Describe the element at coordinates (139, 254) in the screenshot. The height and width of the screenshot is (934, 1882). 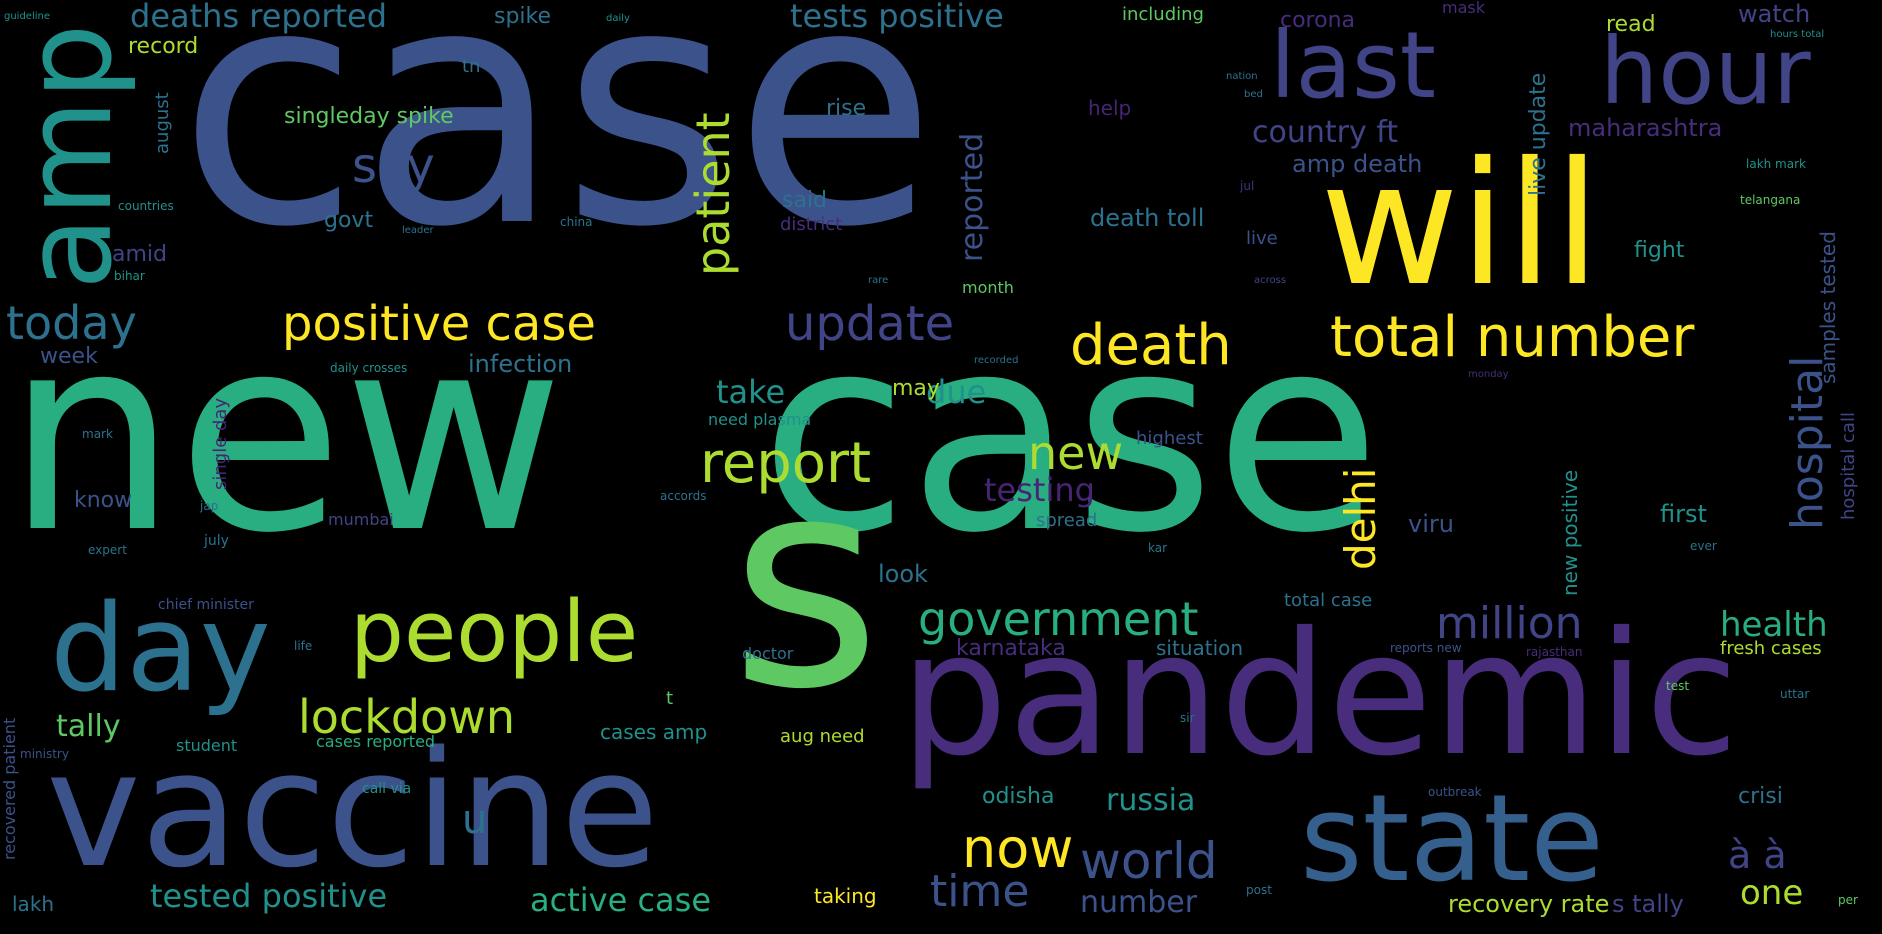
I see `word-amid: amid` at that location.